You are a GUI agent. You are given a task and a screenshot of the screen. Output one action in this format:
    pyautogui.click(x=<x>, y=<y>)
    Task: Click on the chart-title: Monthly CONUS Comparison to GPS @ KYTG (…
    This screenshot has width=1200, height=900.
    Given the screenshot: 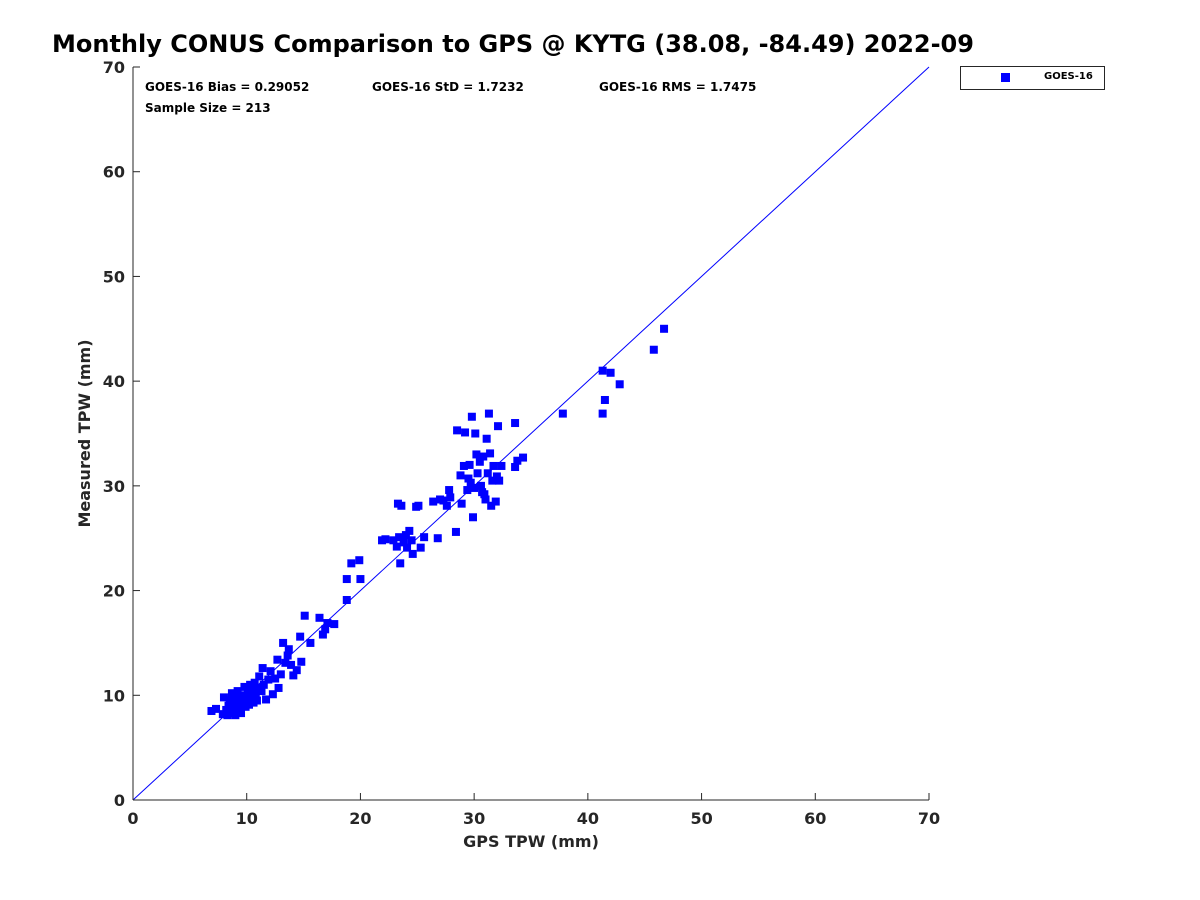 What is the action you would take?
    pyautogui.click(x=513, y=44)
    